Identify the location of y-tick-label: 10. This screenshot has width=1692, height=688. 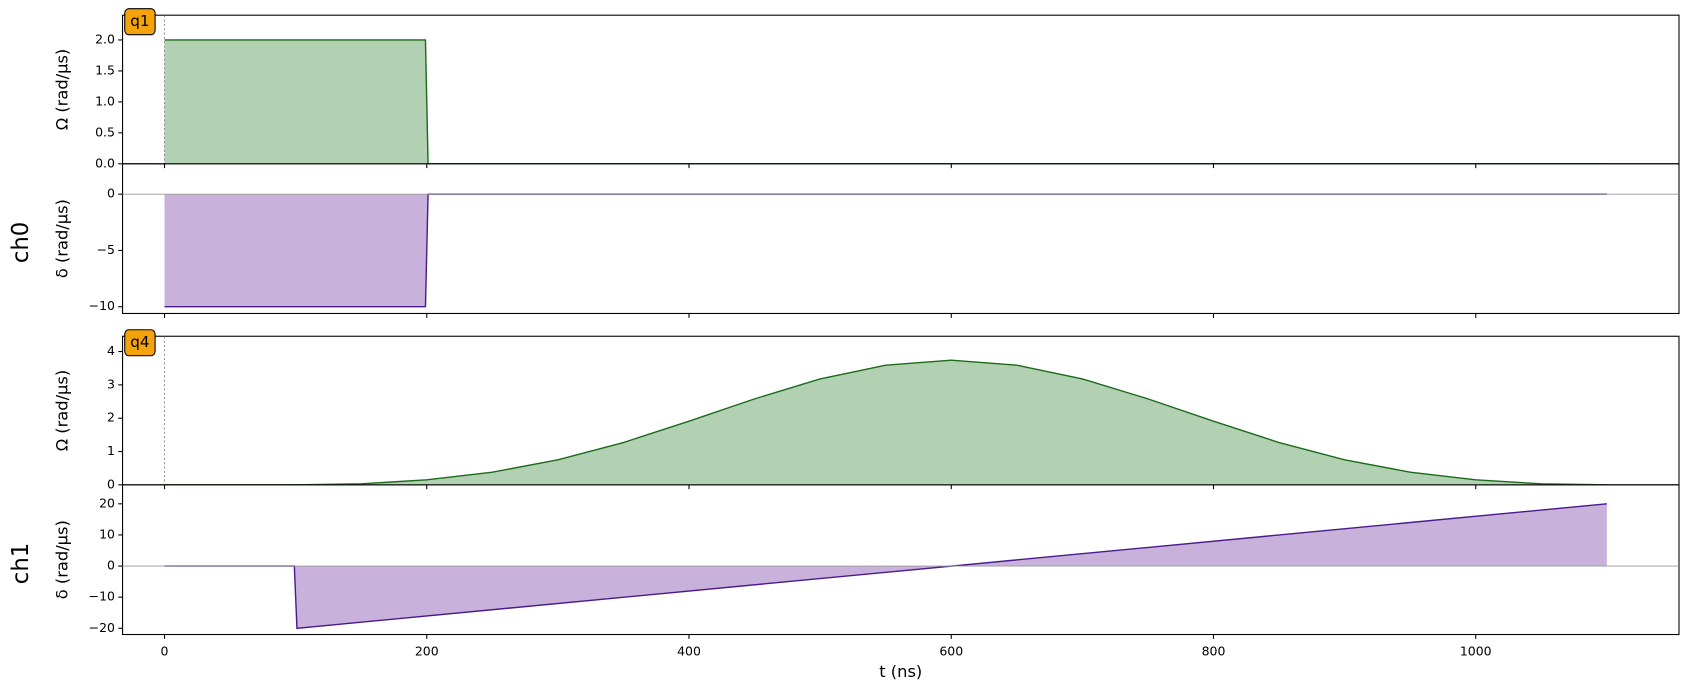
(107, 533).